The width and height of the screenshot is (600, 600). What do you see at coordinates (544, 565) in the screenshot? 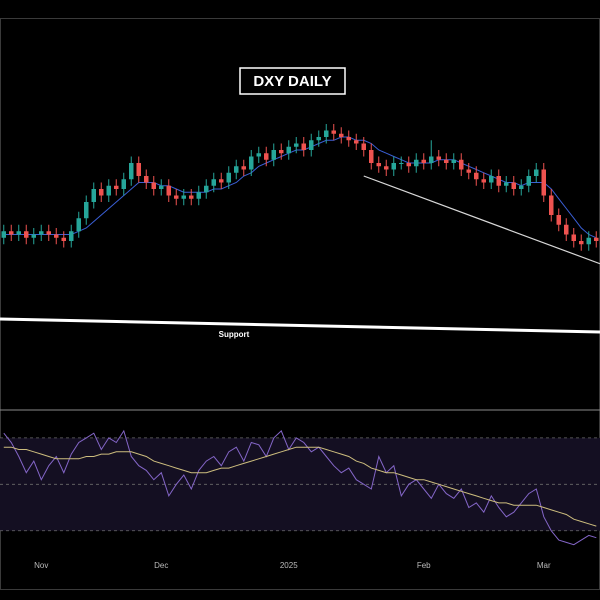
I see `x-tick-label: Mar` at bounding box center [544, 565].